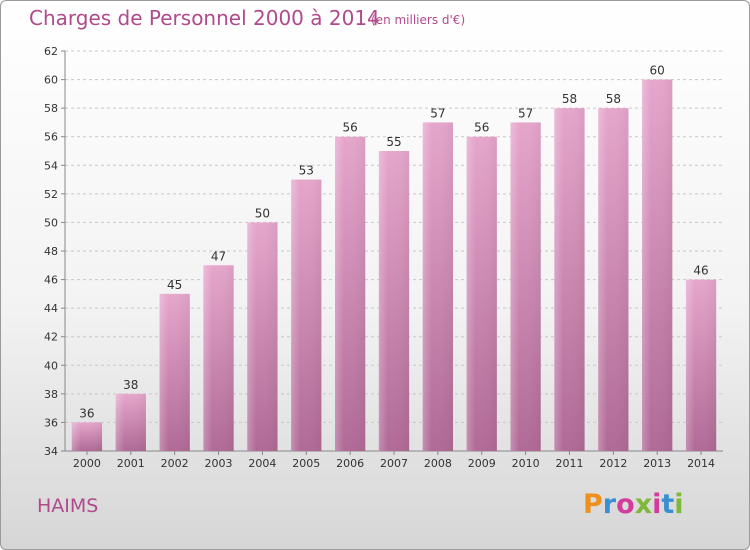  Describe the element at coordinates (51, 222) in the screenshot. I see `y-tick-label: 50` at that location.